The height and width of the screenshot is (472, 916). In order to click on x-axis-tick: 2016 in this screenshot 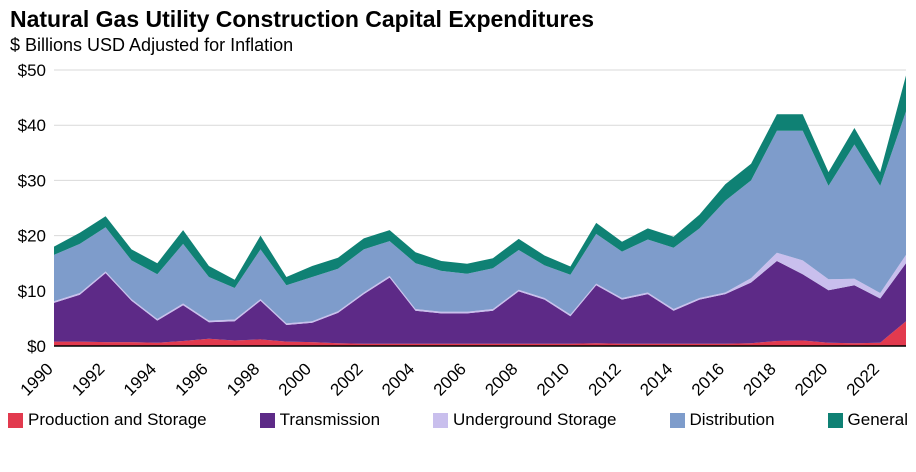, I will do `click(708, 380)`.